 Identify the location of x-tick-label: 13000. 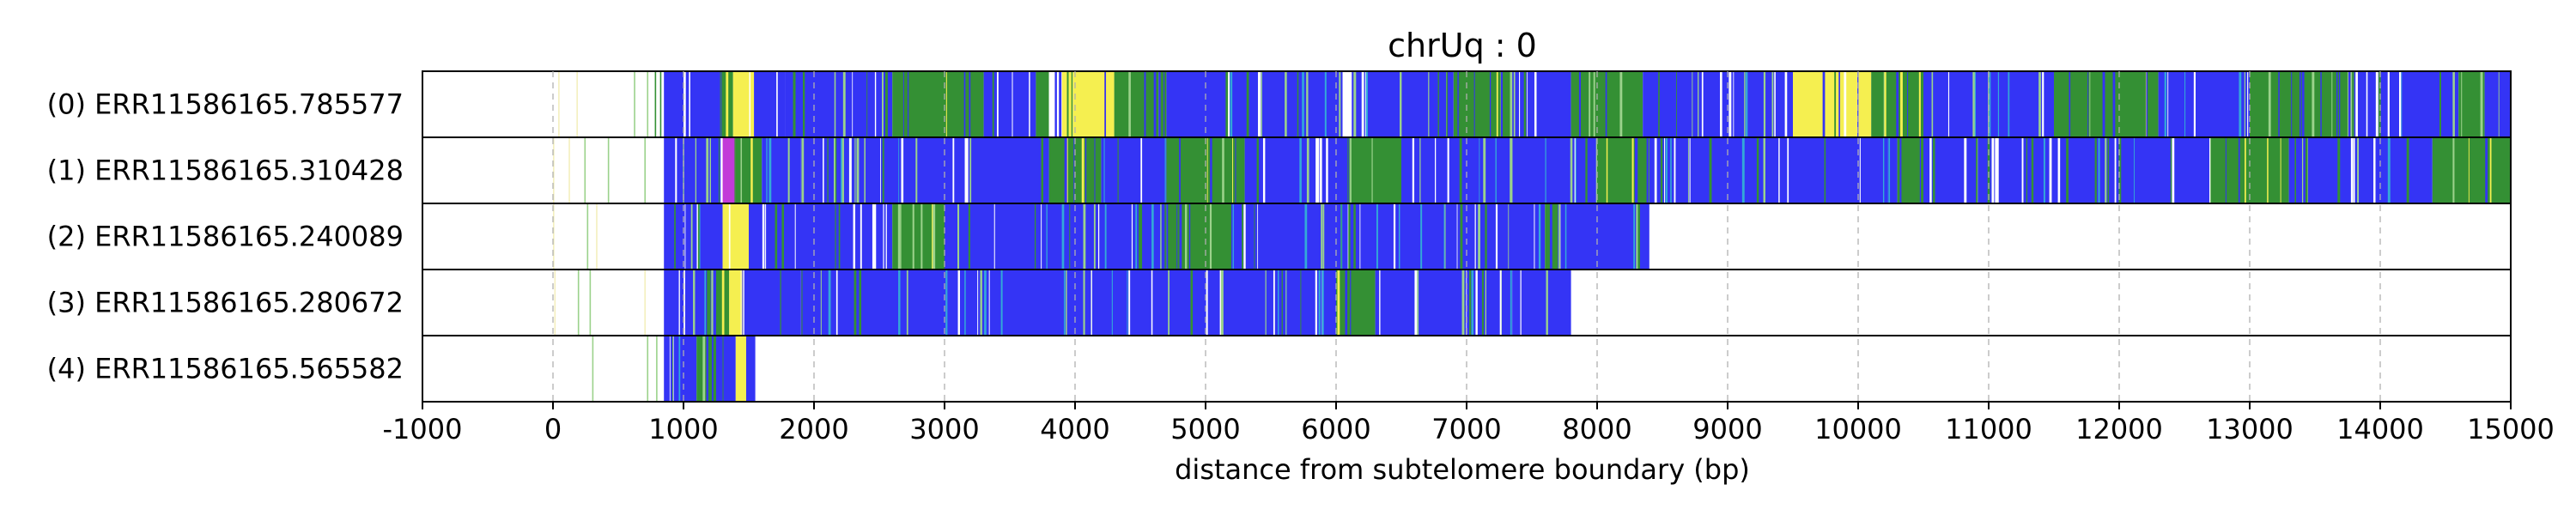
(2250, 429).